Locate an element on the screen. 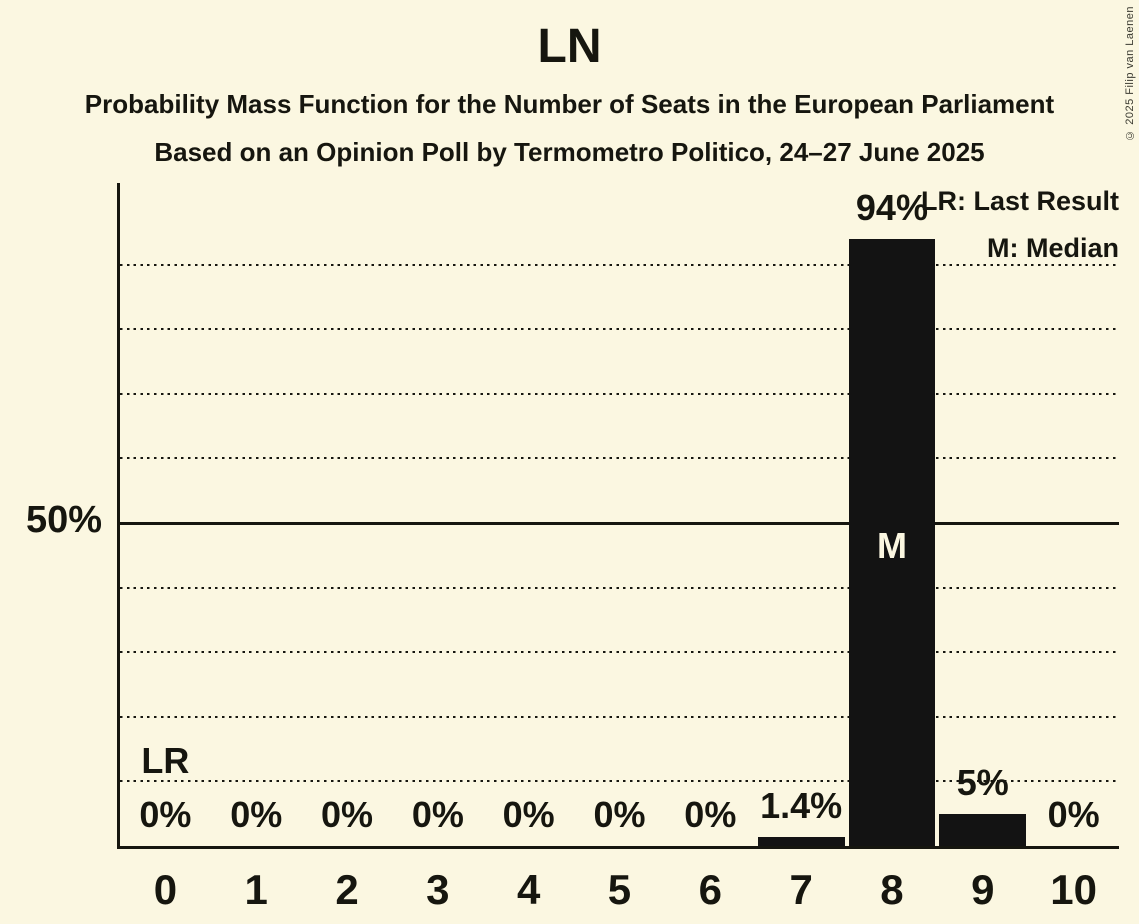  x-tick-label-0: 0 is located at coordinates (165, 889).